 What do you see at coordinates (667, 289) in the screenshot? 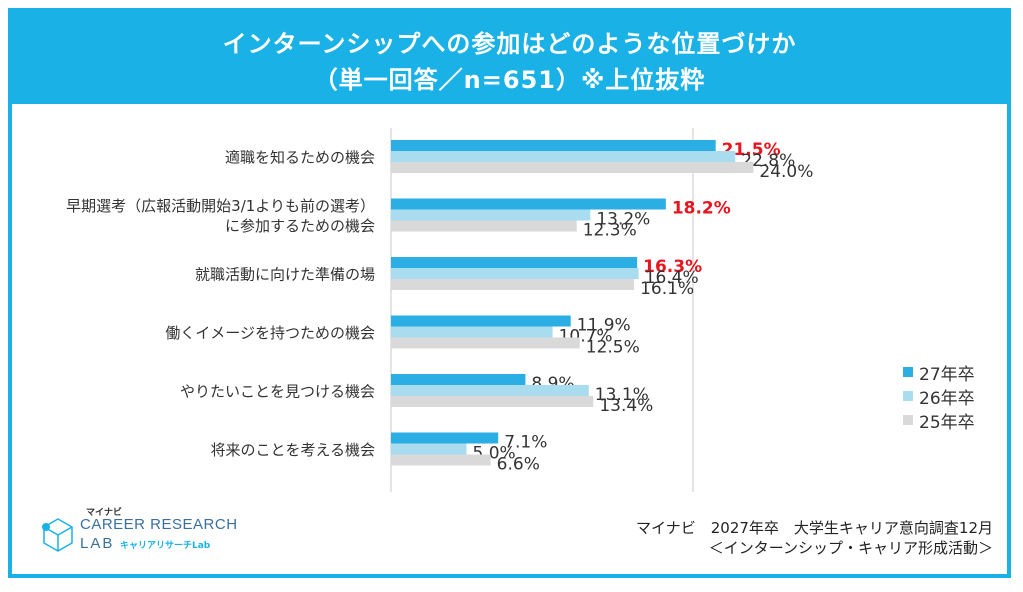
I see `data-label-25年卒-2: 16.1%` at bounding box center [667, 289].